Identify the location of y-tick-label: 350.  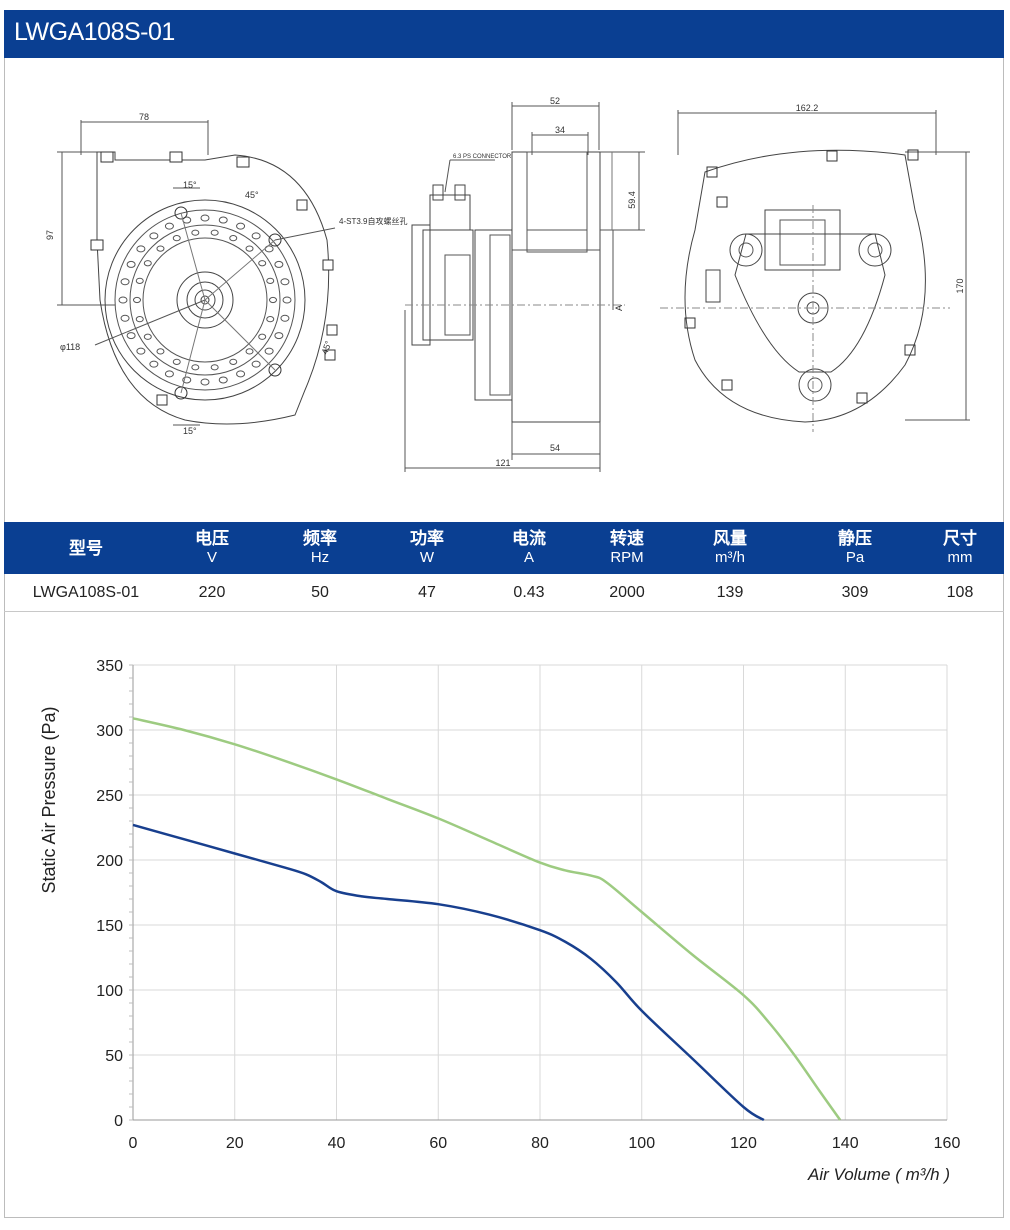
(109, 666).